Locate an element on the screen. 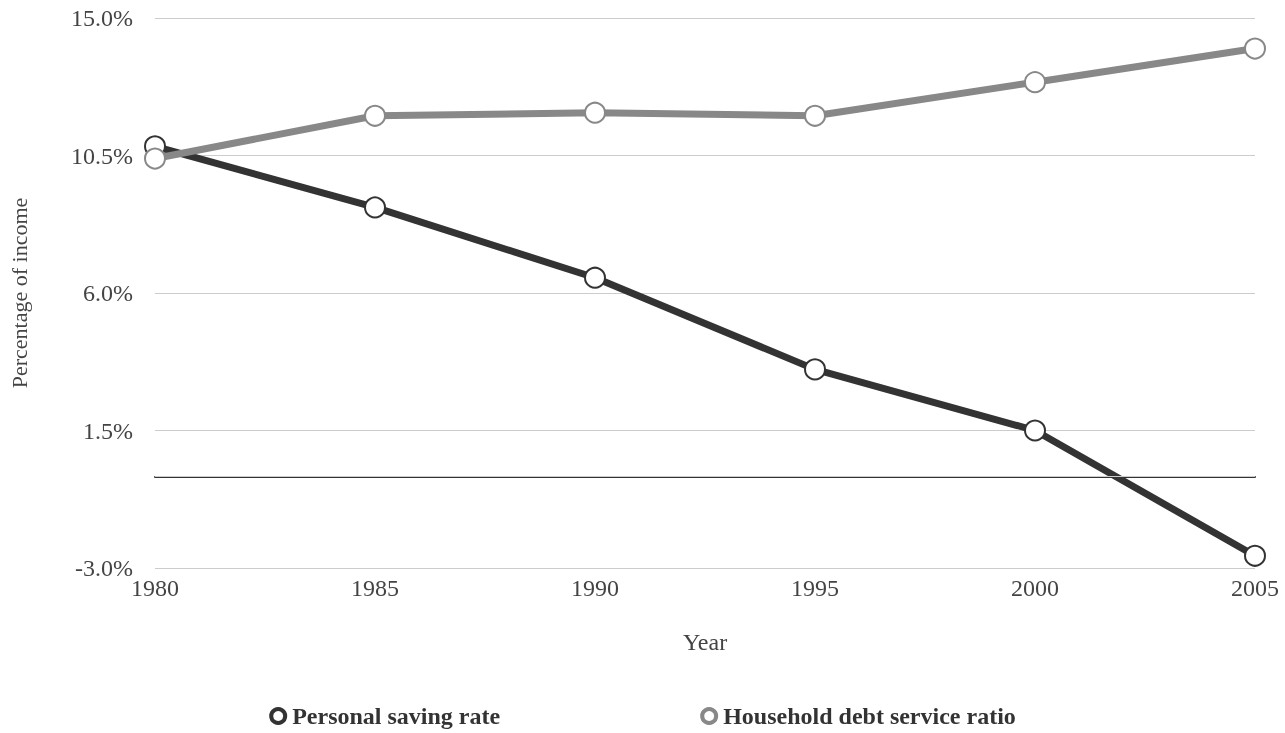 The width and height of the screenshot is (1285, 733). legend-label: Personal saving rate is located at coordinates (396, 716).